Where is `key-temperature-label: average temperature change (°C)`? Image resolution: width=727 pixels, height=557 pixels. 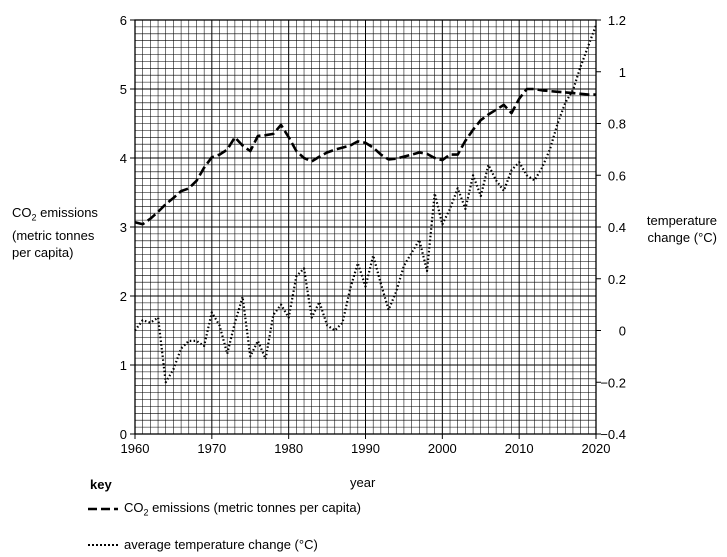 key-temperature-label: average temperature change (°C) is located at coordinates (221, 544).